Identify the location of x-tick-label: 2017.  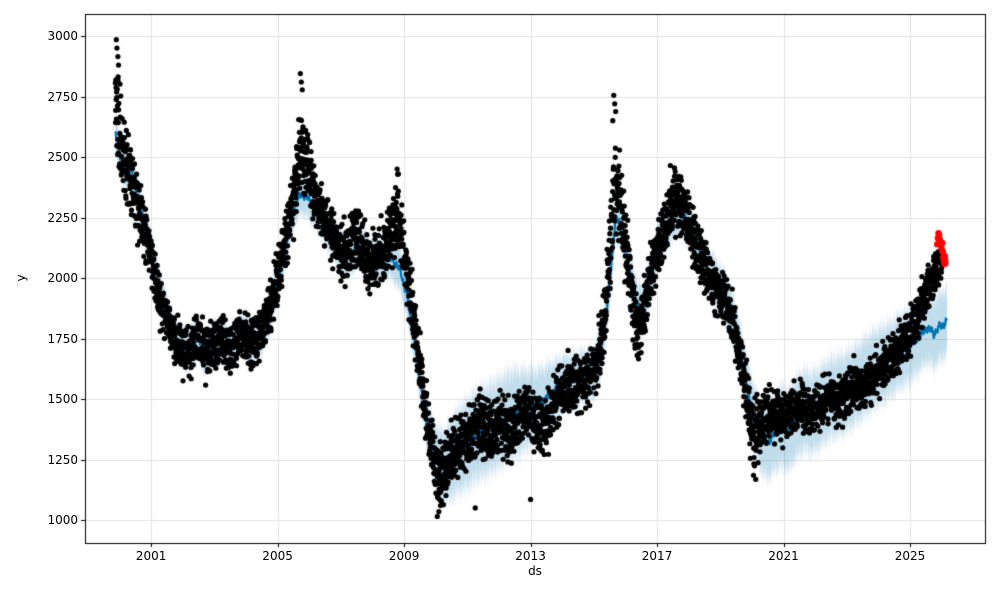
(657, 556).